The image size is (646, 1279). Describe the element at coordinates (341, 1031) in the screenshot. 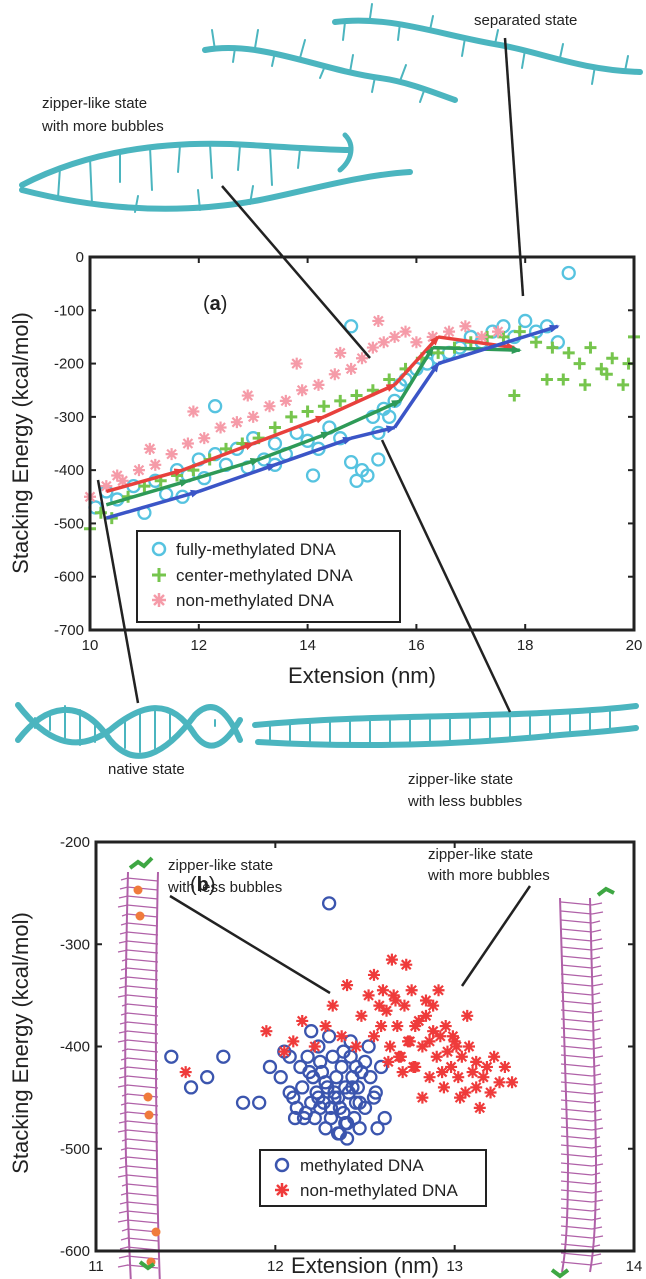

I see `panel-b-plot-area` at that location.